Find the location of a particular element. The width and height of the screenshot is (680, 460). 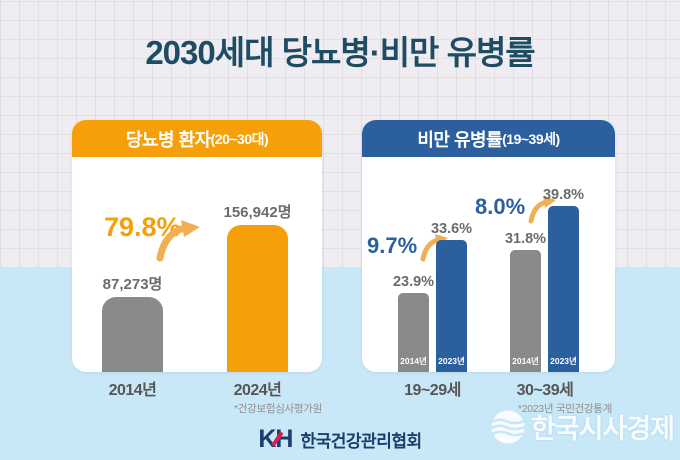

bar-diabetes-2014: 87,273명 is located at coordinates (132, 324).